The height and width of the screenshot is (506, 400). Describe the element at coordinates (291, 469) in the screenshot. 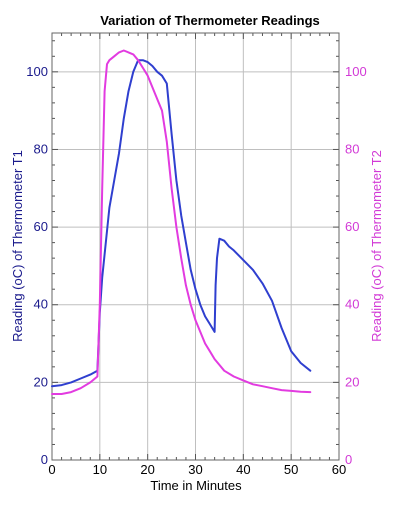

I see `x-tick-label: 50` at that location.